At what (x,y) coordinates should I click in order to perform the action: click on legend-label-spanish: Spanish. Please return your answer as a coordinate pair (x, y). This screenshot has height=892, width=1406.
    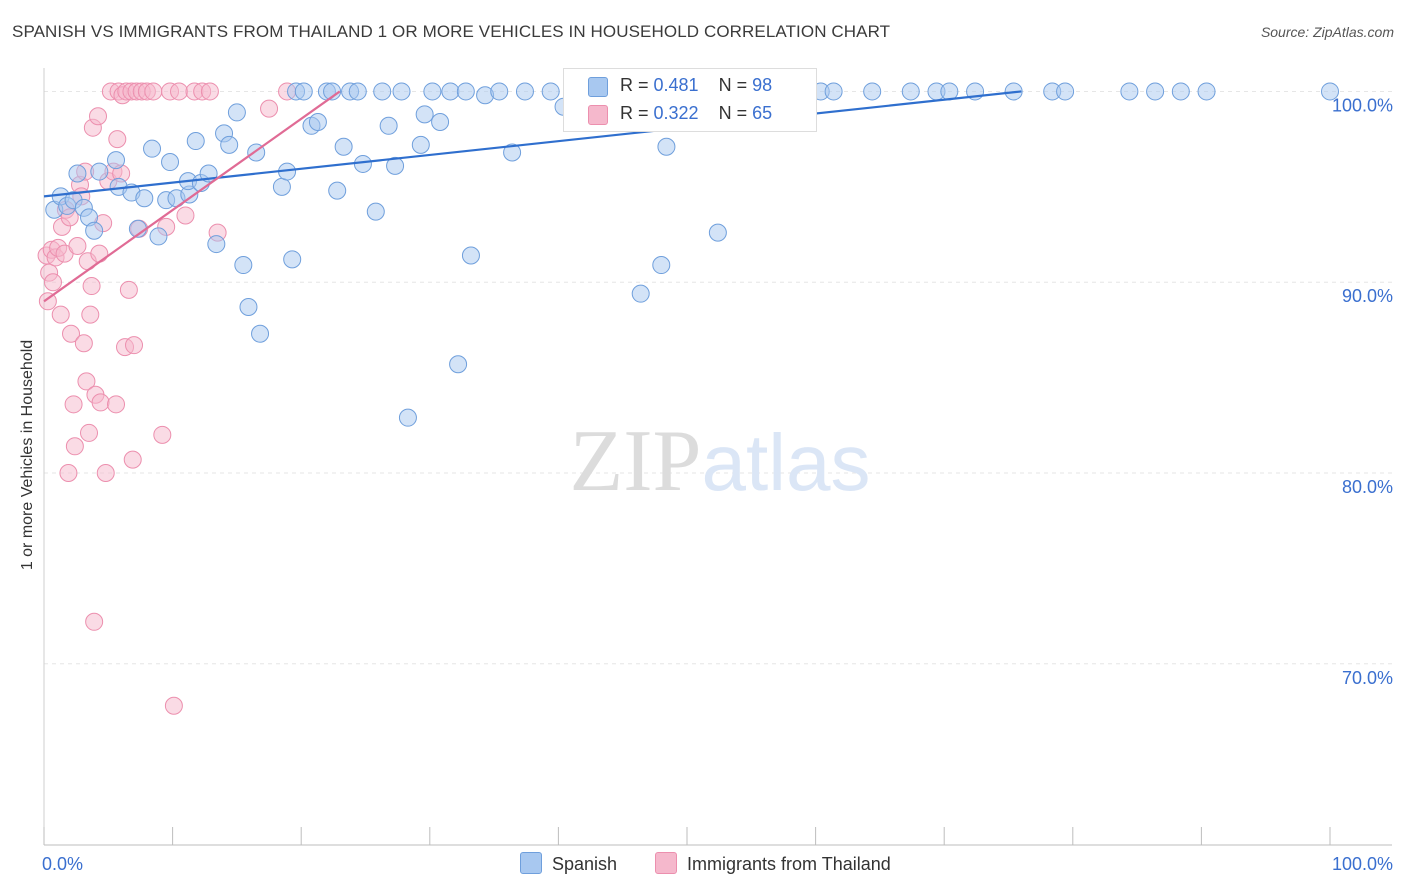
    Looking at the image, I should click on (585, 864).